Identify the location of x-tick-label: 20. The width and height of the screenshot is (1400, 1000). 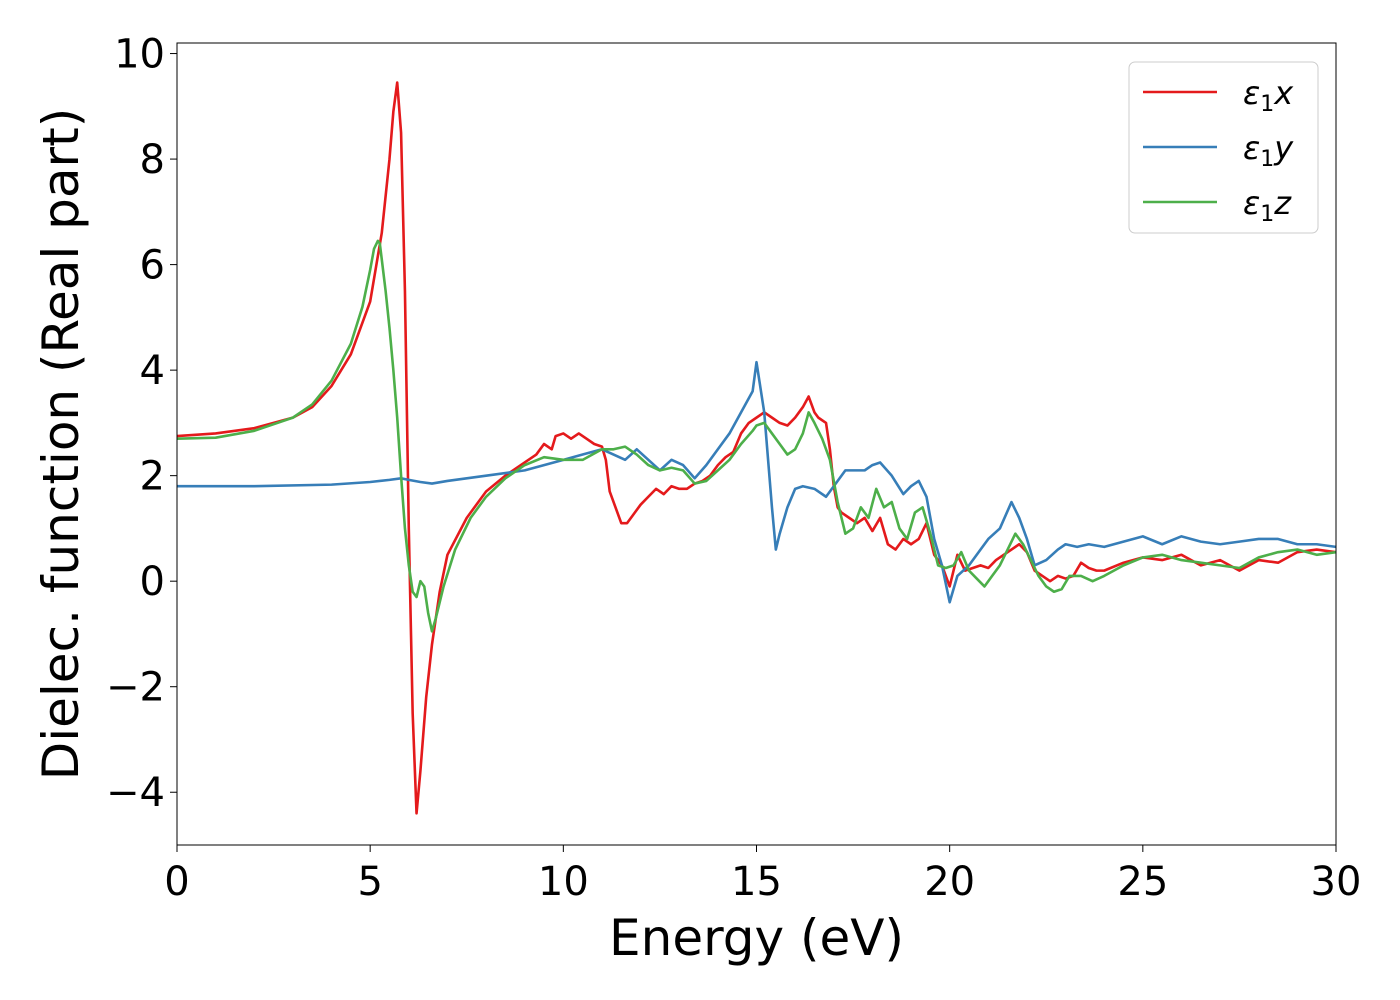
(949, 882).